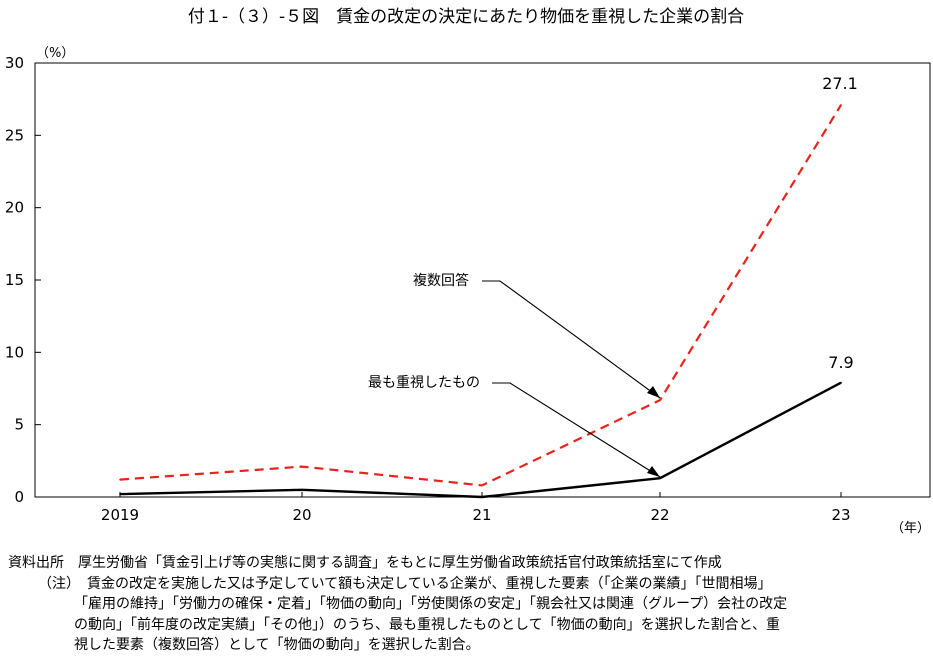 Image resolution: width=933 pixels, height=671 pixels. I want to click on callout-label-multiple: 複数回答, so click(441, 280).